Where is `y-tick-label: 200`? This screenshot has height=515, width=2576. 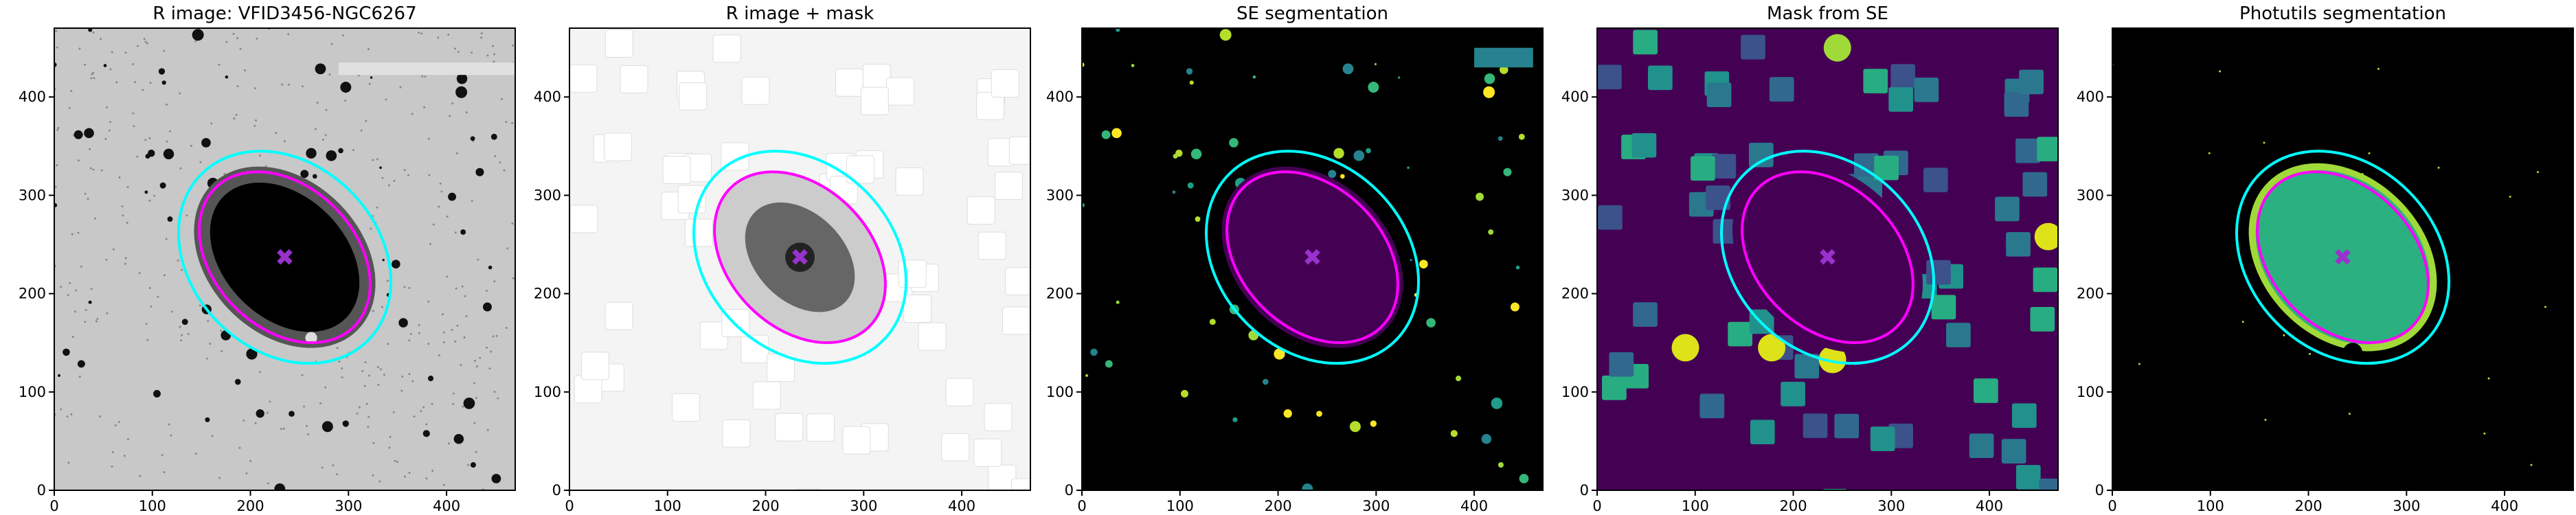
y-tick-label: 200 is located at coordinates (1060, 294).